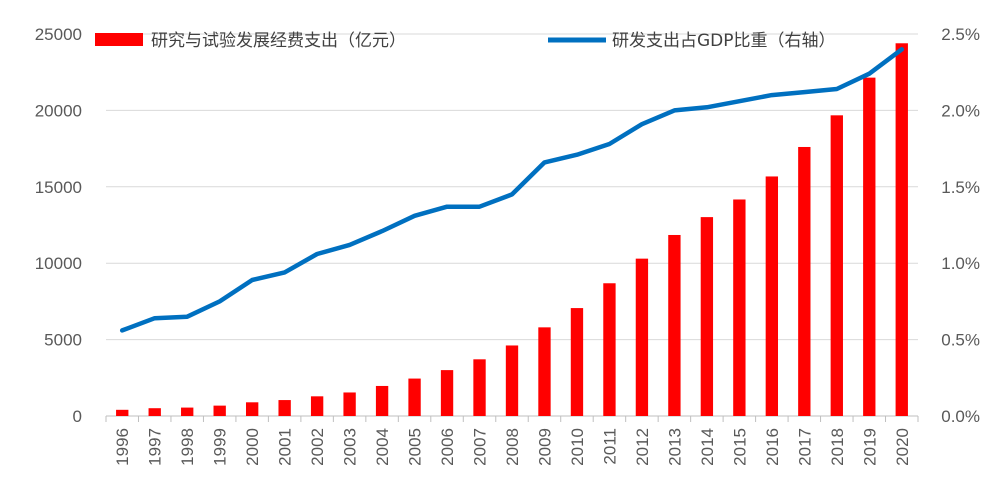 The width and height of the screenshot is (1000, 496). Describe the element at coordinates (869, 447) in the screenshot. I see `x-axis-tick-label: 2019` at that location.